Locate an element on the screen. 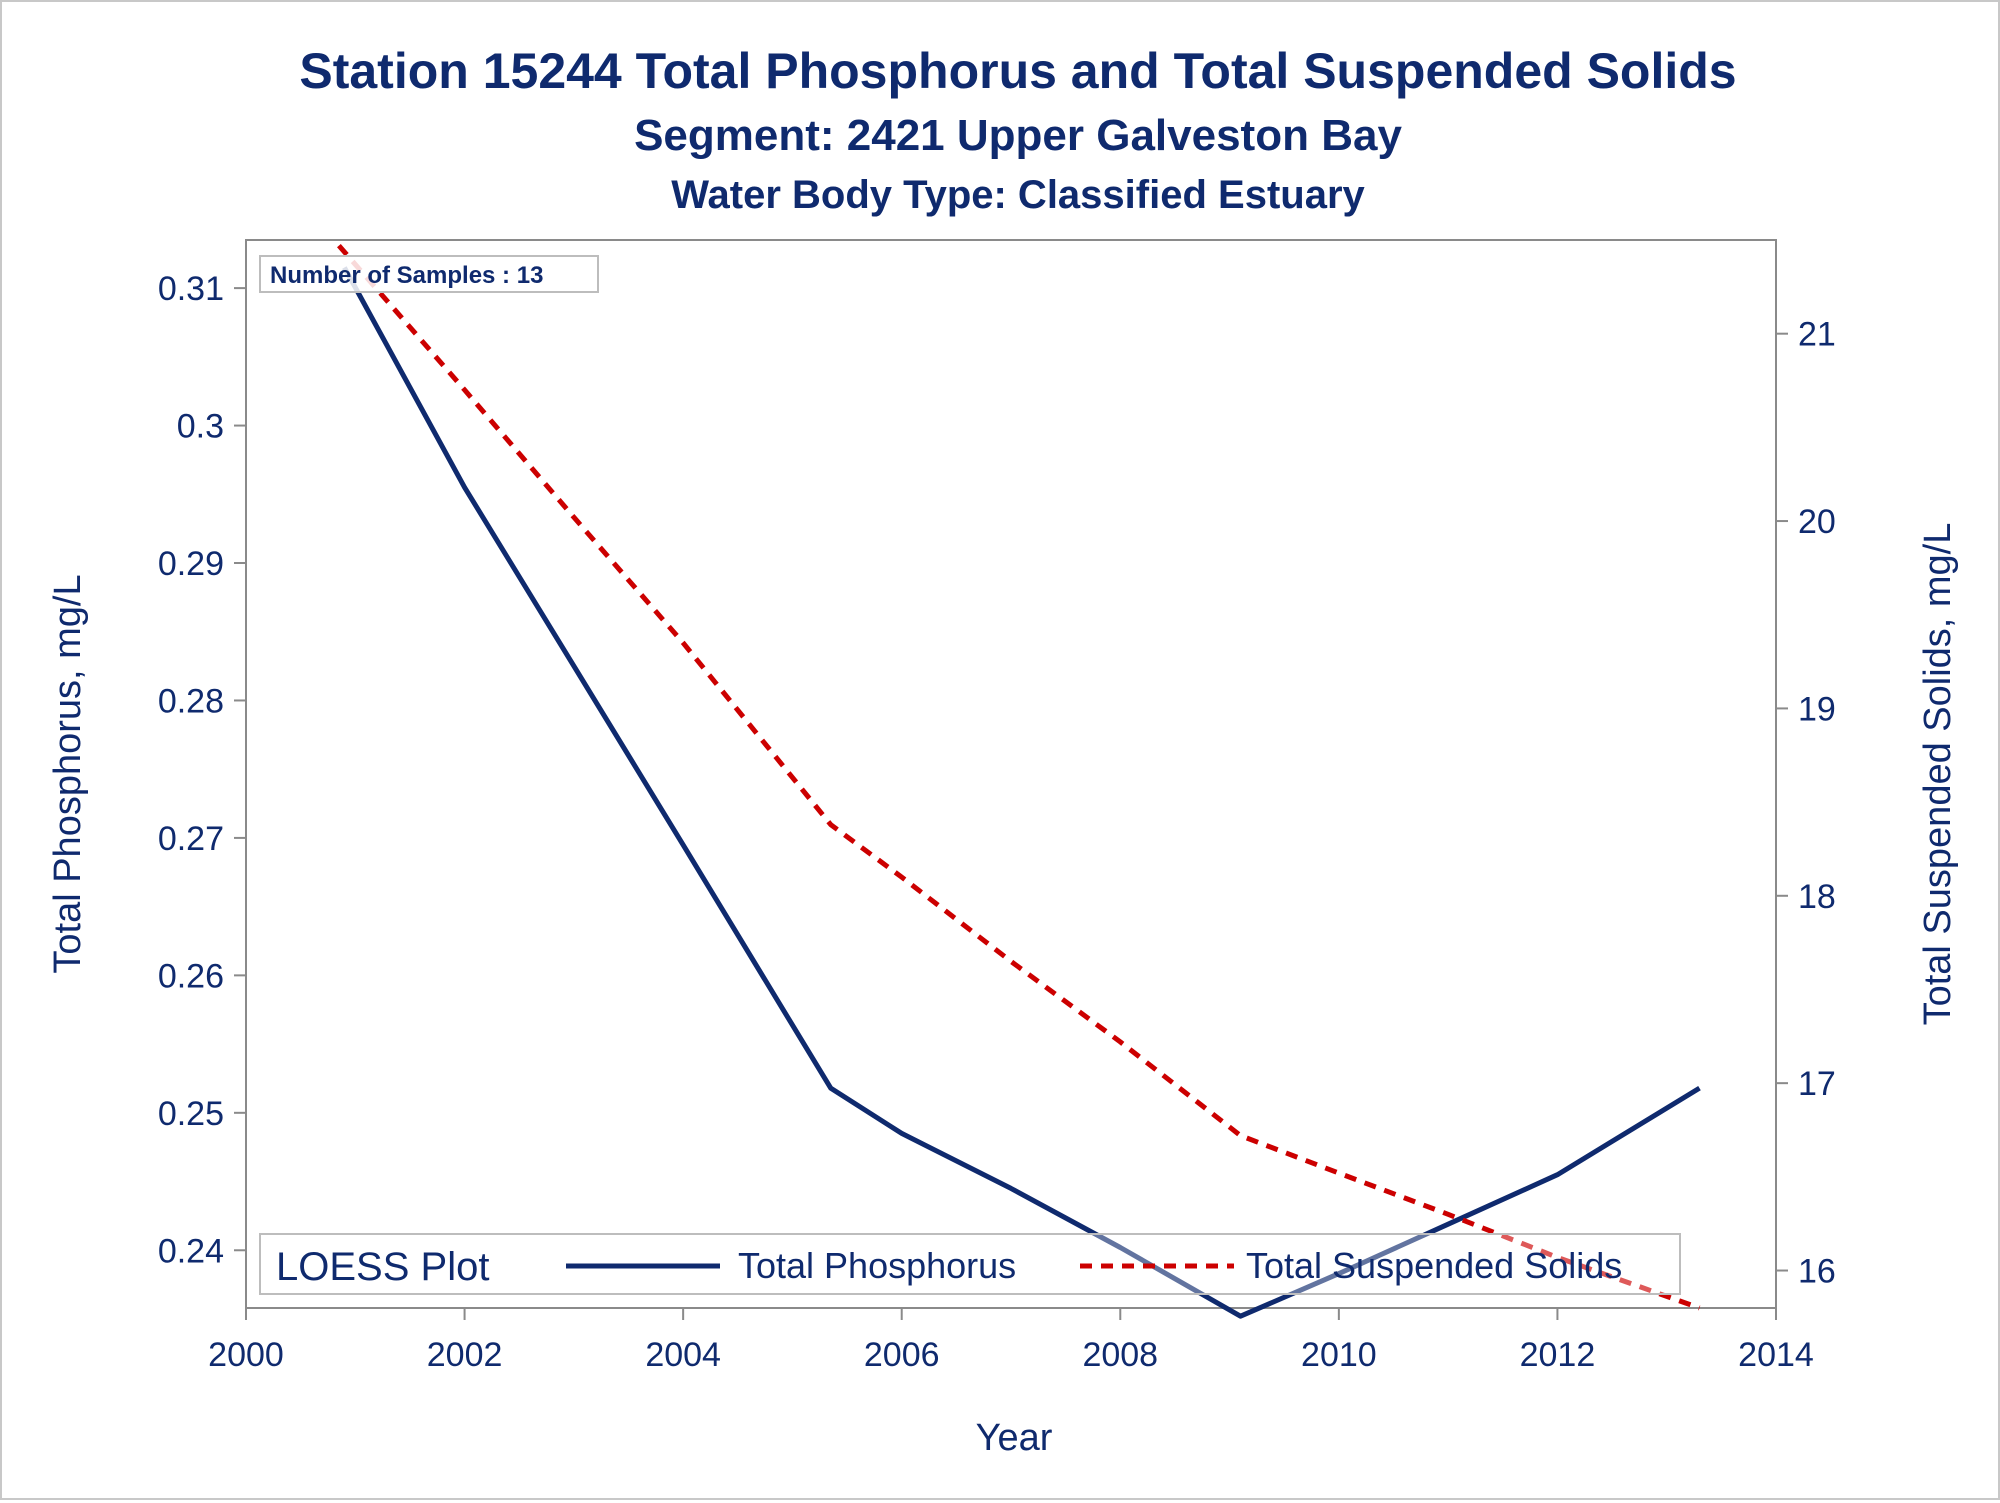 This screenshot has width=2000, height=1503. y2-tick-label: 16 is located at coordinates (1817, 1272).